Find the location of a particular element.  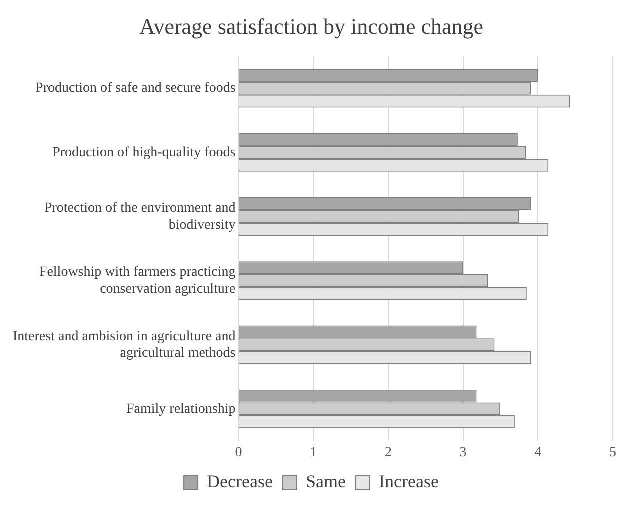

legend-label: Increase is located at coordinates (408, 482).